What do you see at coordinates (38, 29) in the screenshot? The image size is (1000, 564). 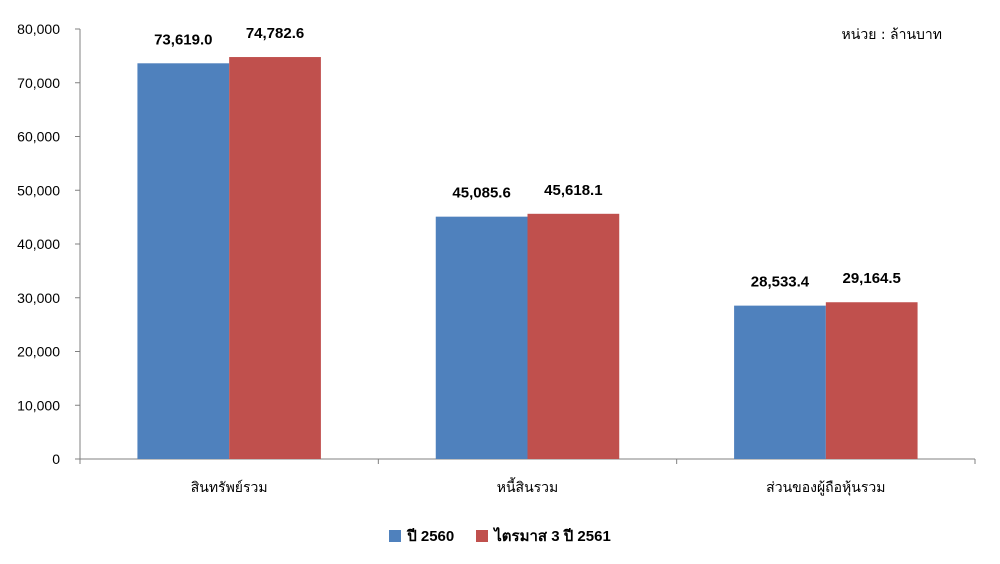 I see `y-tick-label: 80,000` at bounding box center [38, 29].